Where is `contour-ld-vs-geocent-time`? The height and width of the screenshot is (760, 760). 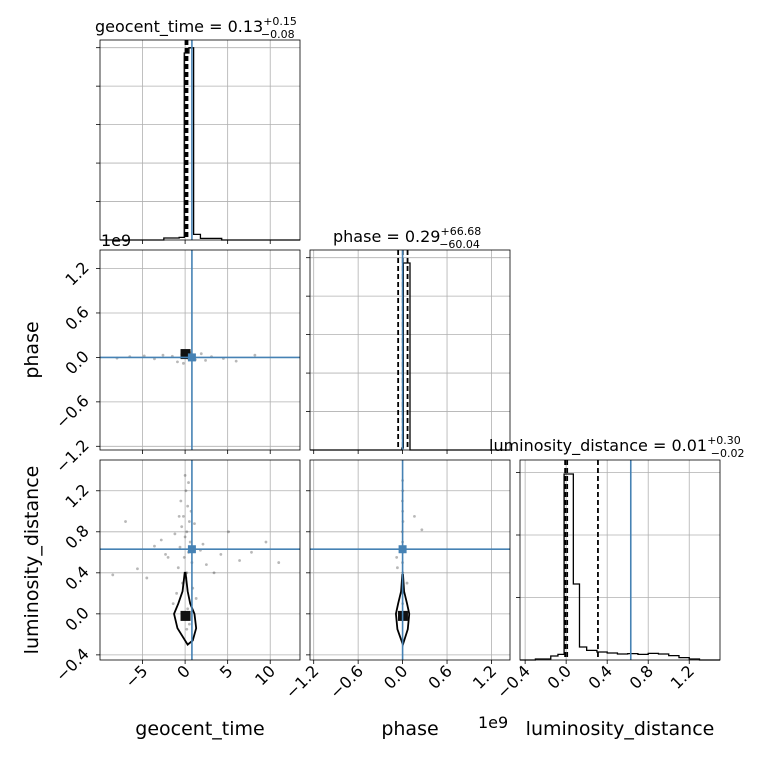
contour-ld-vs-geocent-time is located at coordinates (185, 608).